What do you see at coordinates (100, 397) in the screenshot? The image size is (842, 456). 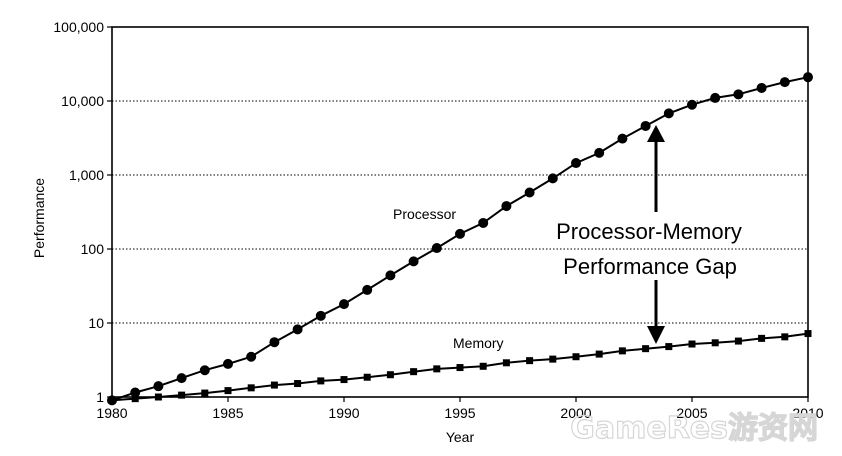 I see `y-tick-label: 1` at bounding box center [100, 397].